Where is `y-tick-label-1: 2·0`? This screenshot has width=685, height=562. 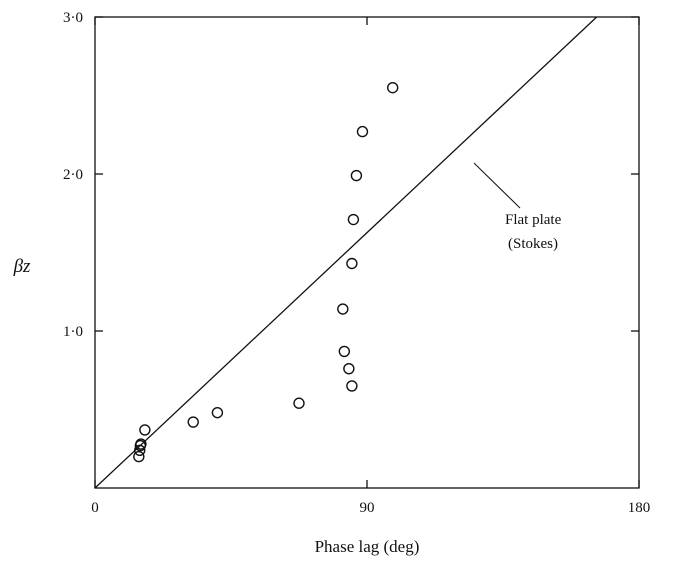
y-tick-label-1: 2·0 is located at coordinates (73, 175).